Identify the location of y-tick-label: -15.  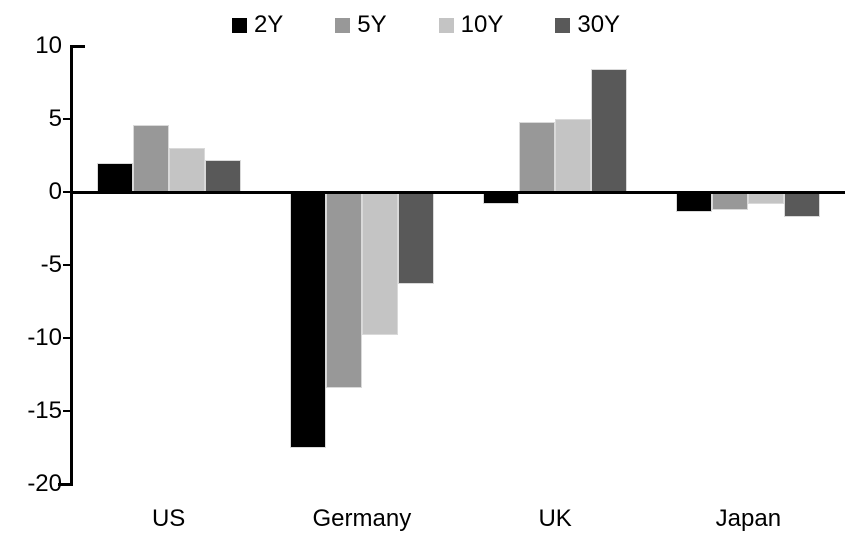
(44, 410).